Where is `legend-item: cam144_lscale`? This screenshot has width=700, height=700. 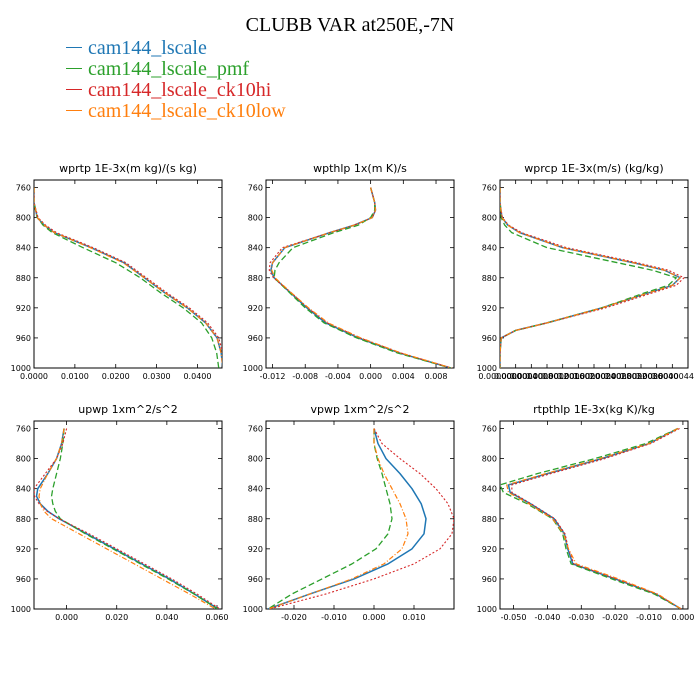 legend-item: cam144_lscale is located at coordinates (176, 48).